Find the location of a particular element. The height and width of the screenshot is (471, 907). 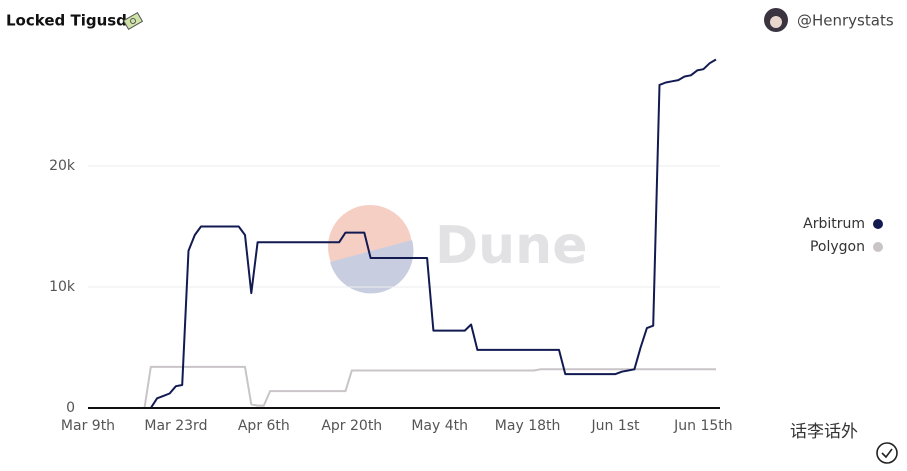

x-tick-label: Apr 20th is located at coordinates (351, 426).